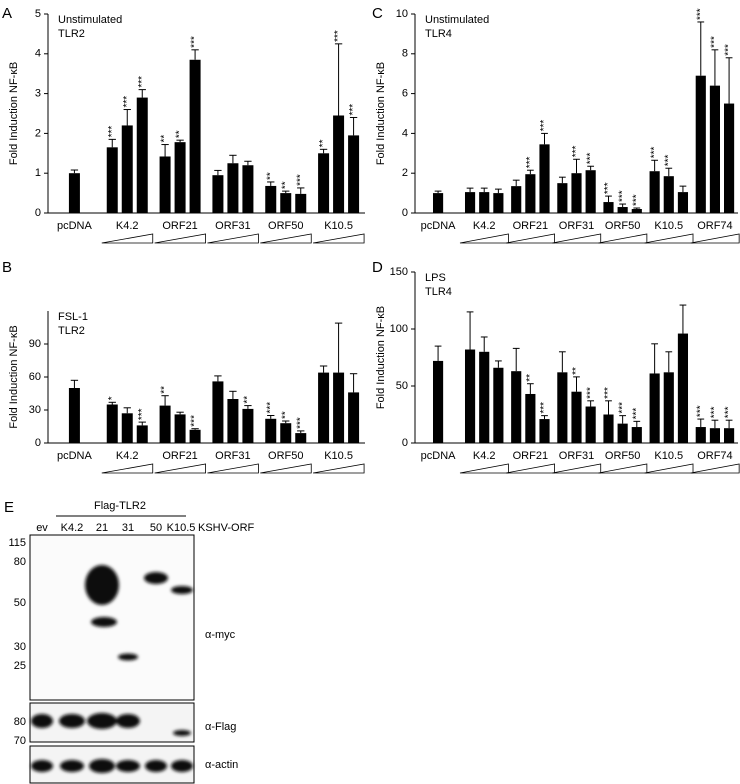 The width and height of the screenshot is (740, 784). I want to click on panel-letter: E, so click(9, 507).